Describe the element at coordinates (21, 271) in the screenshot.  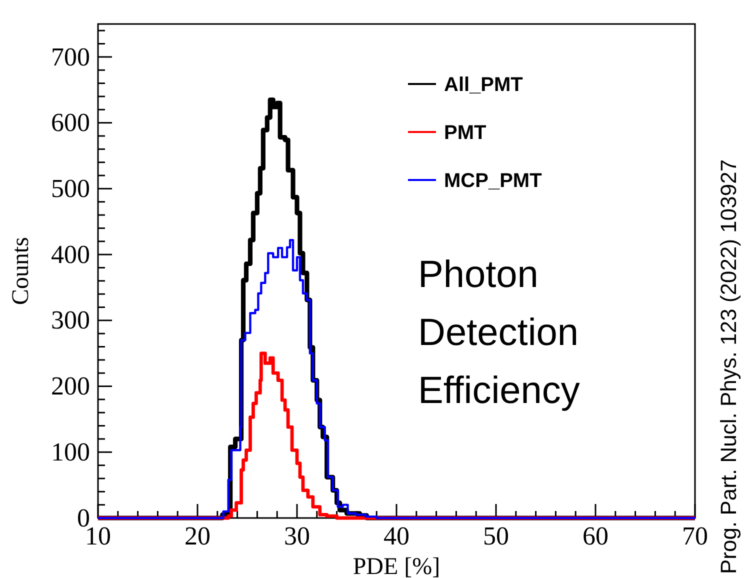
I see `y-axis-title: Counts` at that location.